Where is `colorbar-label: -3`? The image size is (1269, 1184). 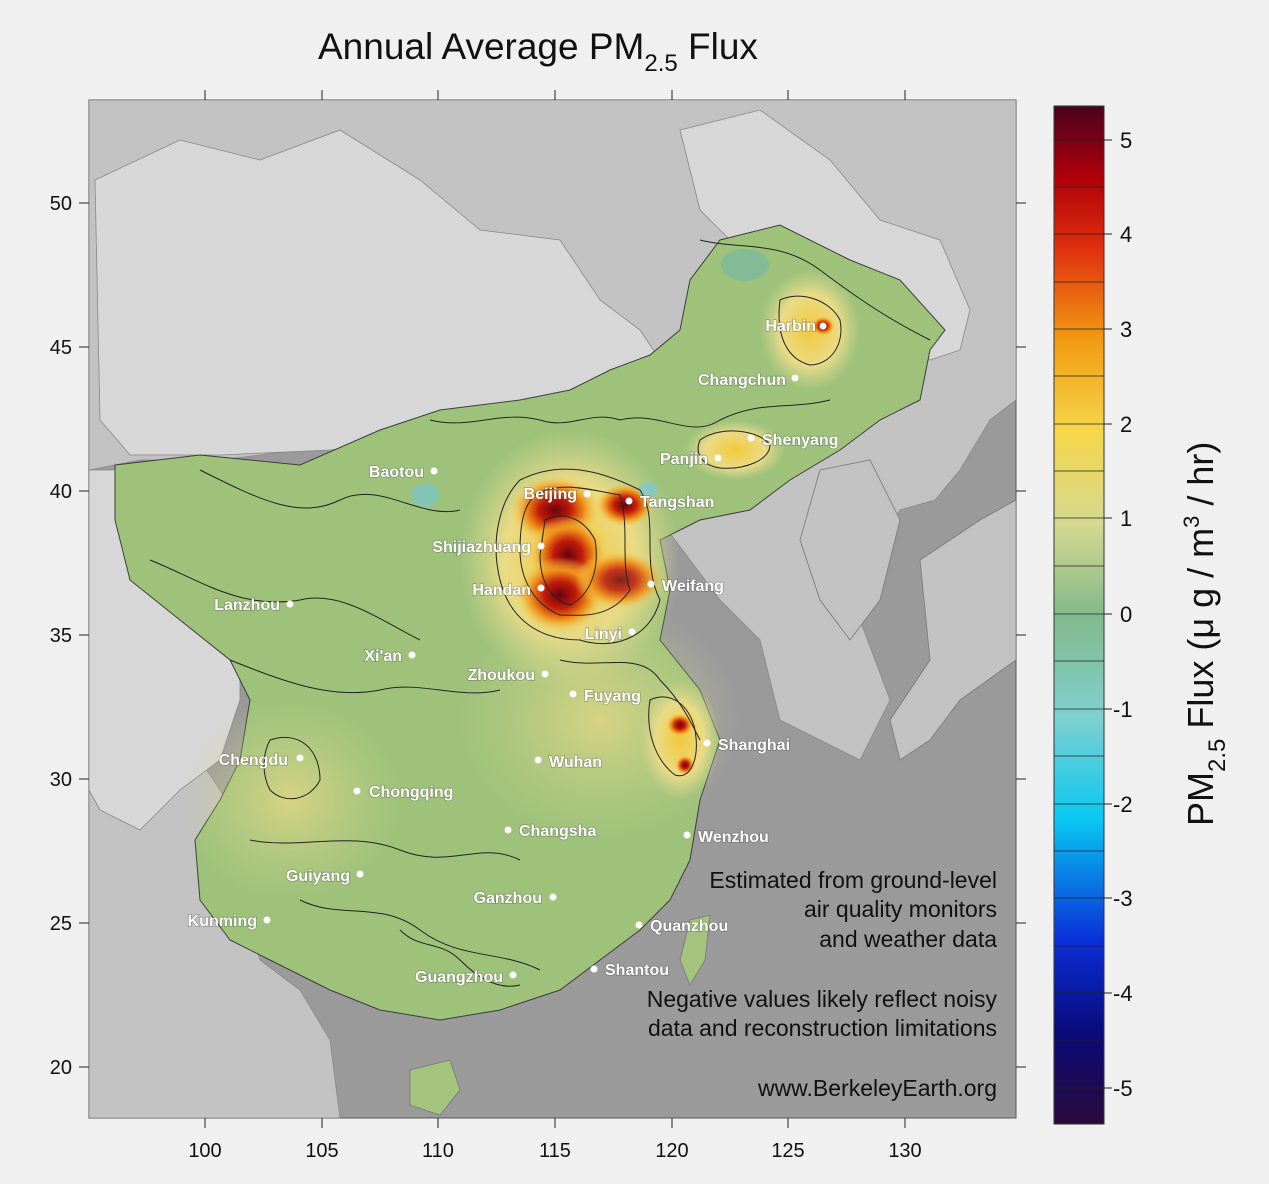 colorbar-label: -3 is located at coordinates (1123, 898).